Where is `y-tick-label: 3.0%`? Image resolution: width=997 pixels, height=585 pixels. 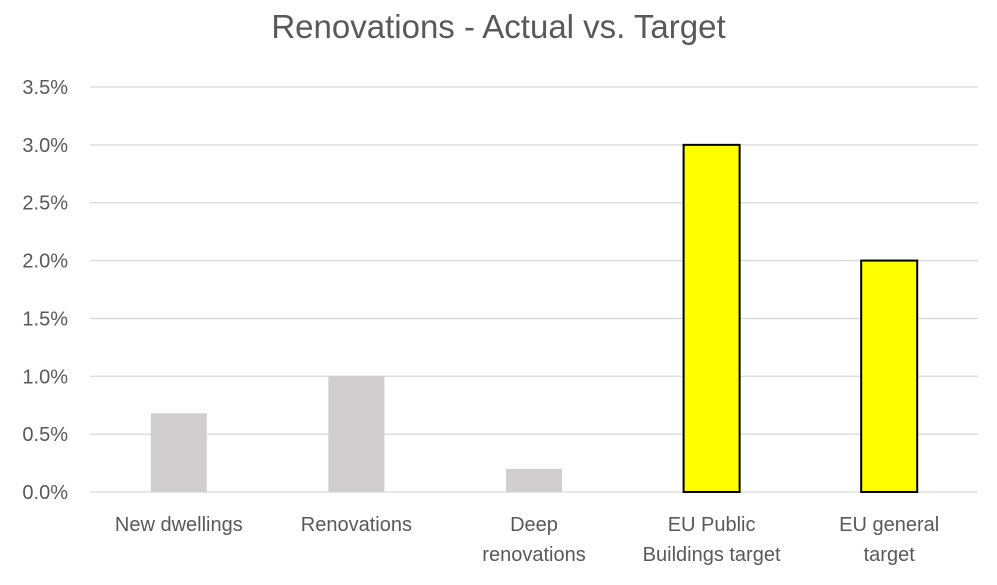 y-tick-label: 3.0% is located at coordinates (45, 146).